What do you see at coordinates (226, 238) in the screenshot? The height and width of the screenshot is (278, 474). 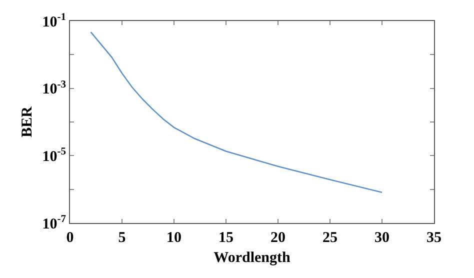 I see `x-tick-label: 15` at bounding box center [226, 238].